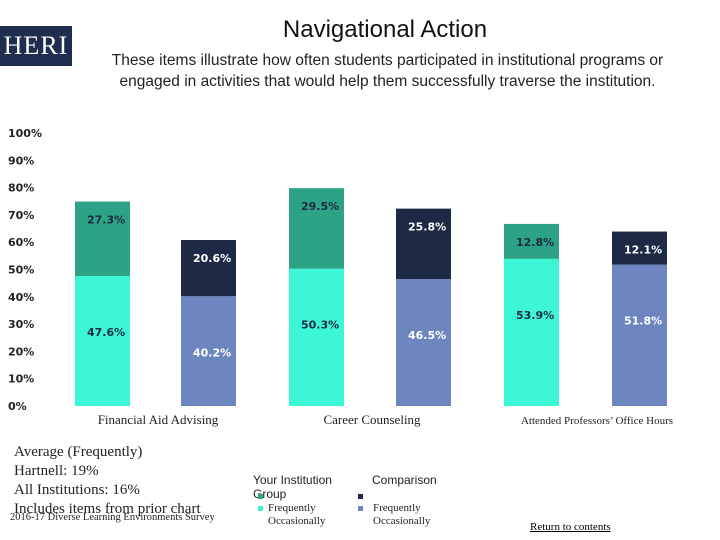 The width and height of the screenshot is (720, 540). I want to click on y-tick-label: 70%, so click(21, 215).